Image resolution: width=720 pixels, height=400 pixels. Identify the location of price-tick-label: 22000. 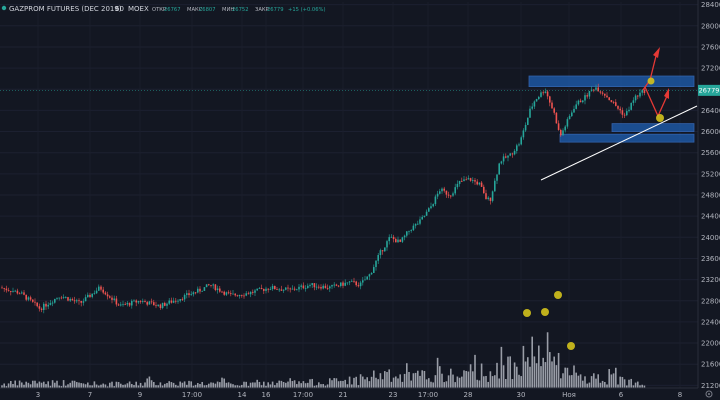
(710, 344).